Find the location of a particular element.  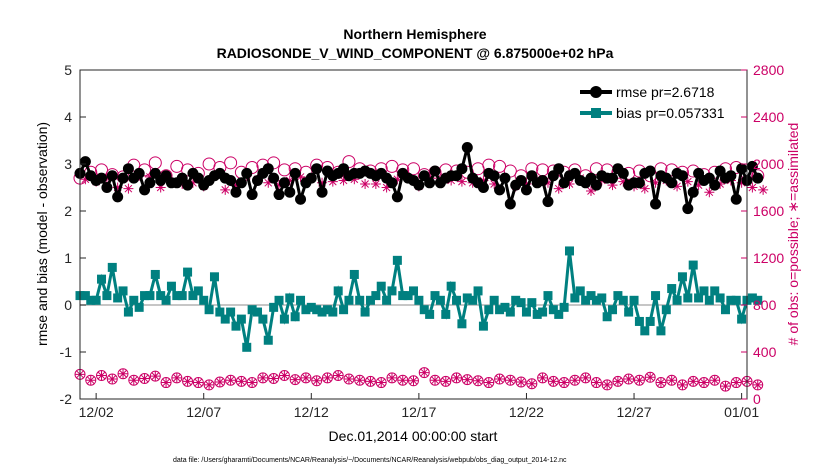

legend: rmse pr=2.6718 bias pr=0.057331 is located at coordinates (656, 102).